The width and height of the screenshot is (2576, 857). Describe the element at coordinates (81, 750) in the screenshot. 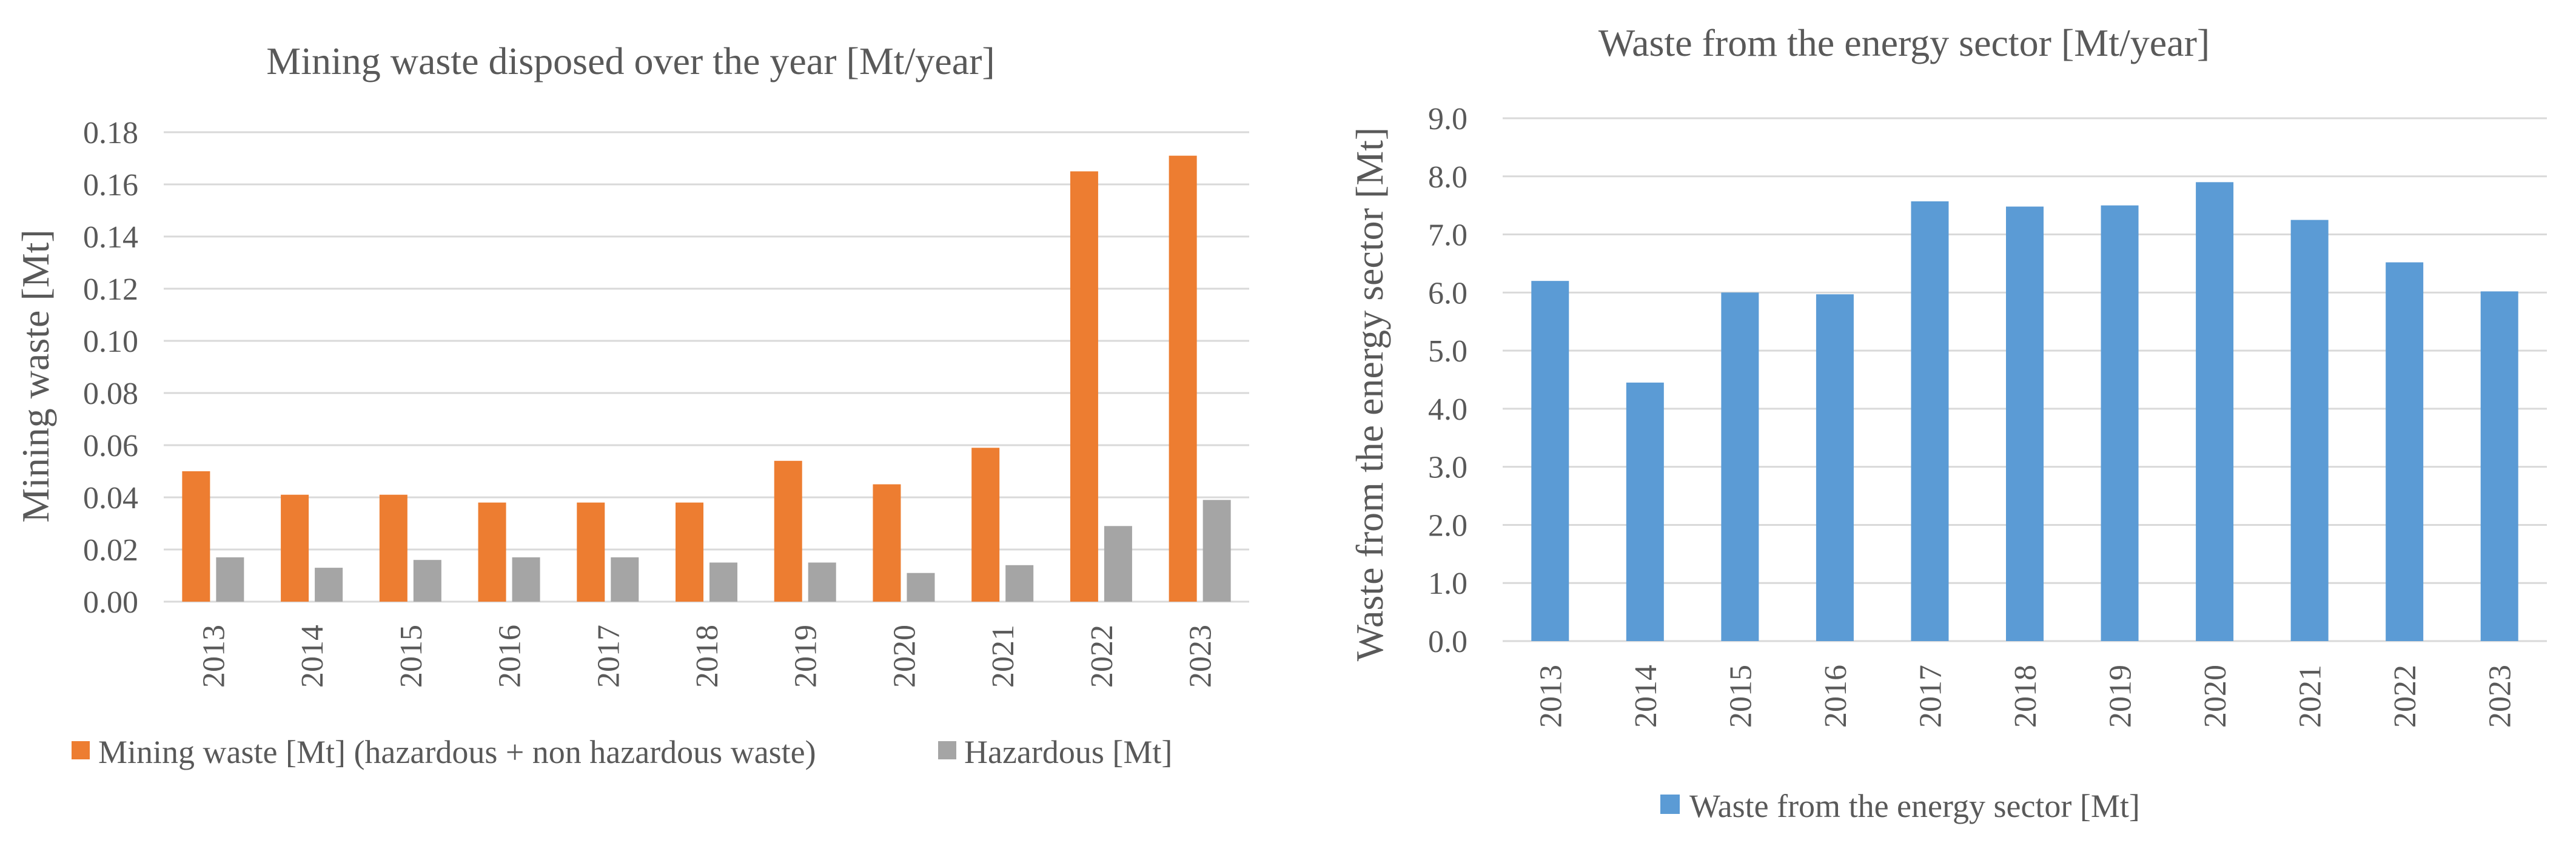

I see `chart1-legend-mining-swatch` at that location.